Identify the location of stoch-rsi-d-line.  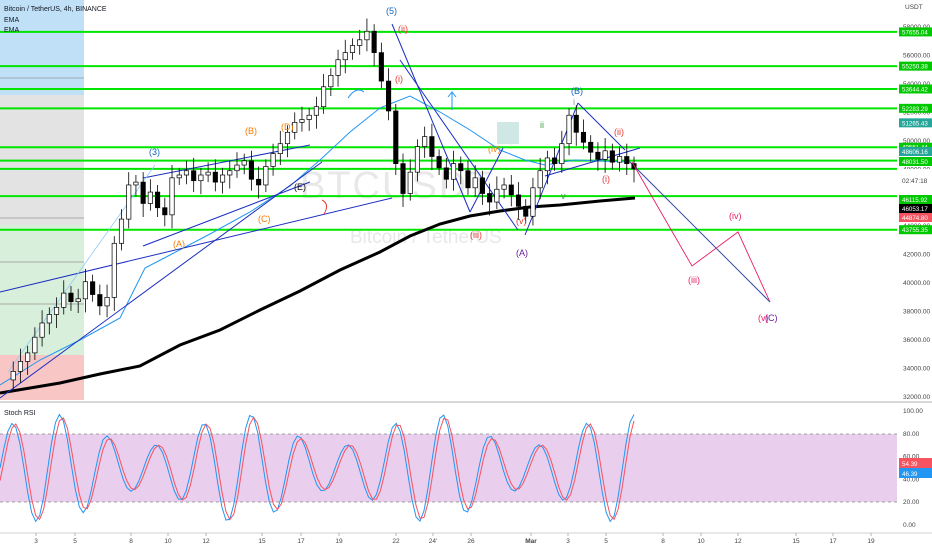
(317, 468).